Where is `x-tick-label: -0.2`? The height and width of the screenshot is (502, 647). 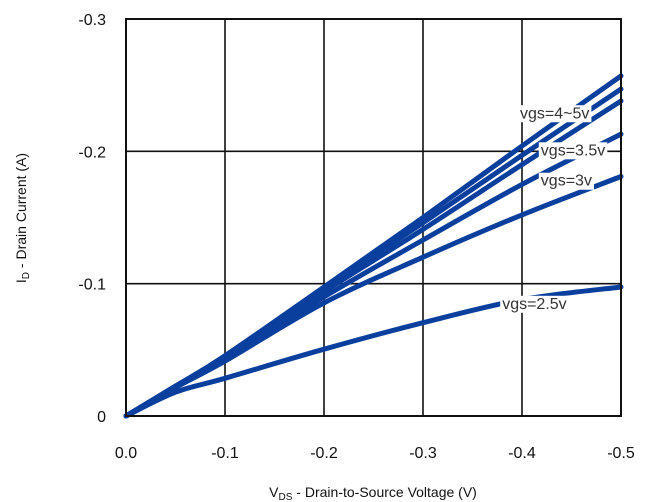 x-tick-label: -0.2 is located at coordinates (324, 453).